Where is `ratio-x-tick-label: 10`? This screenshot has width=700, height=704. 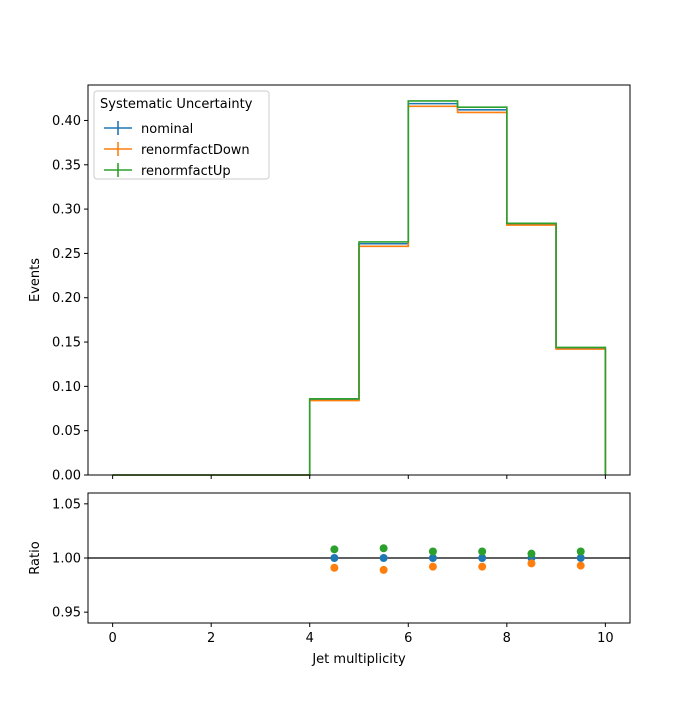
ratio-x-tick-label: 10 is located at coordinates (605, 638).